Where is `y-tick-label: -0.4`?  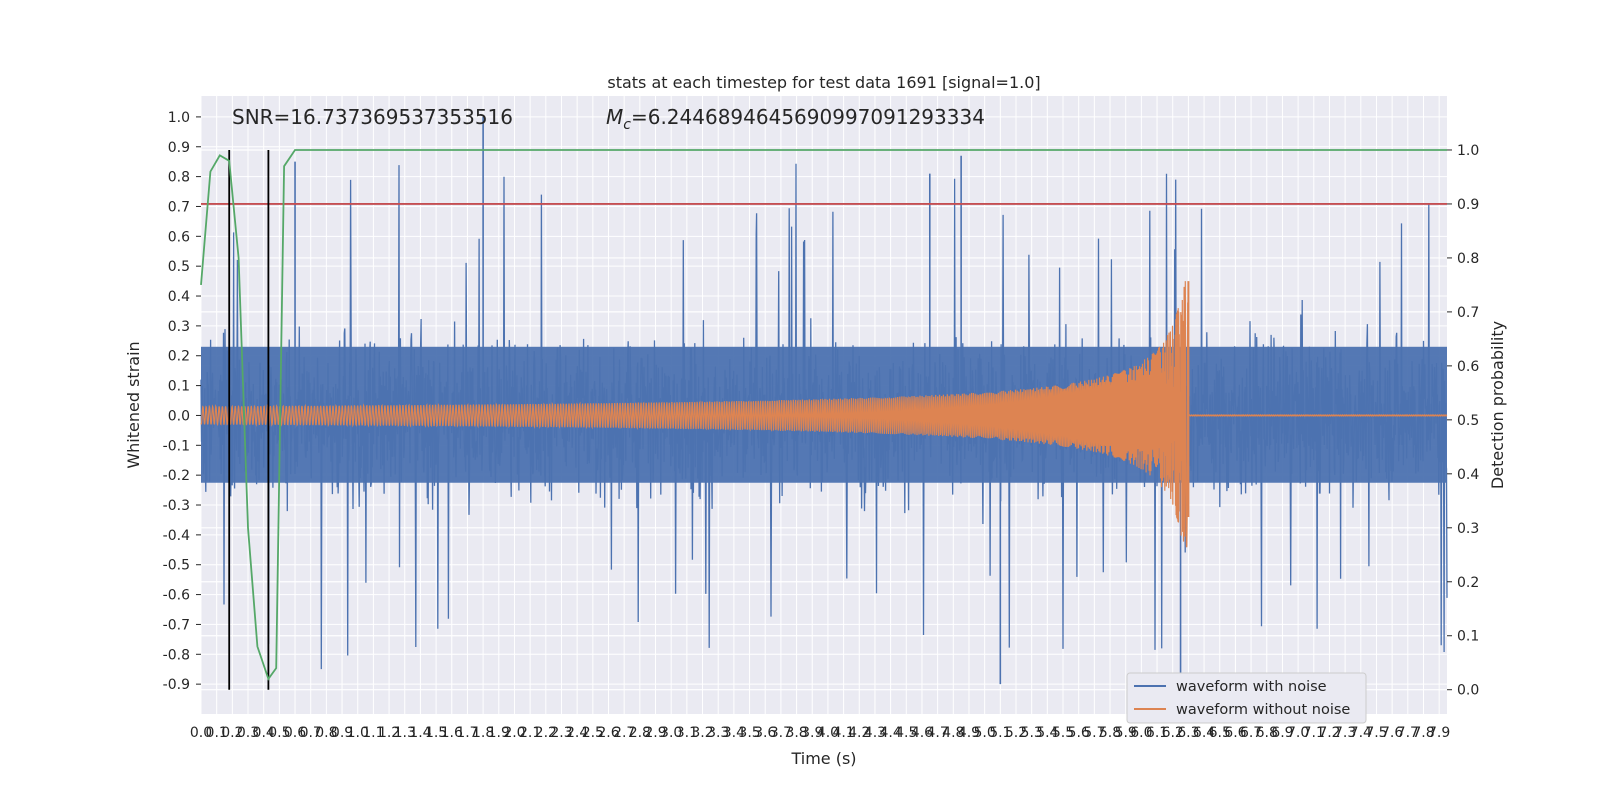
y-tick-label: -0.4 is located at coordinates (176, 536).